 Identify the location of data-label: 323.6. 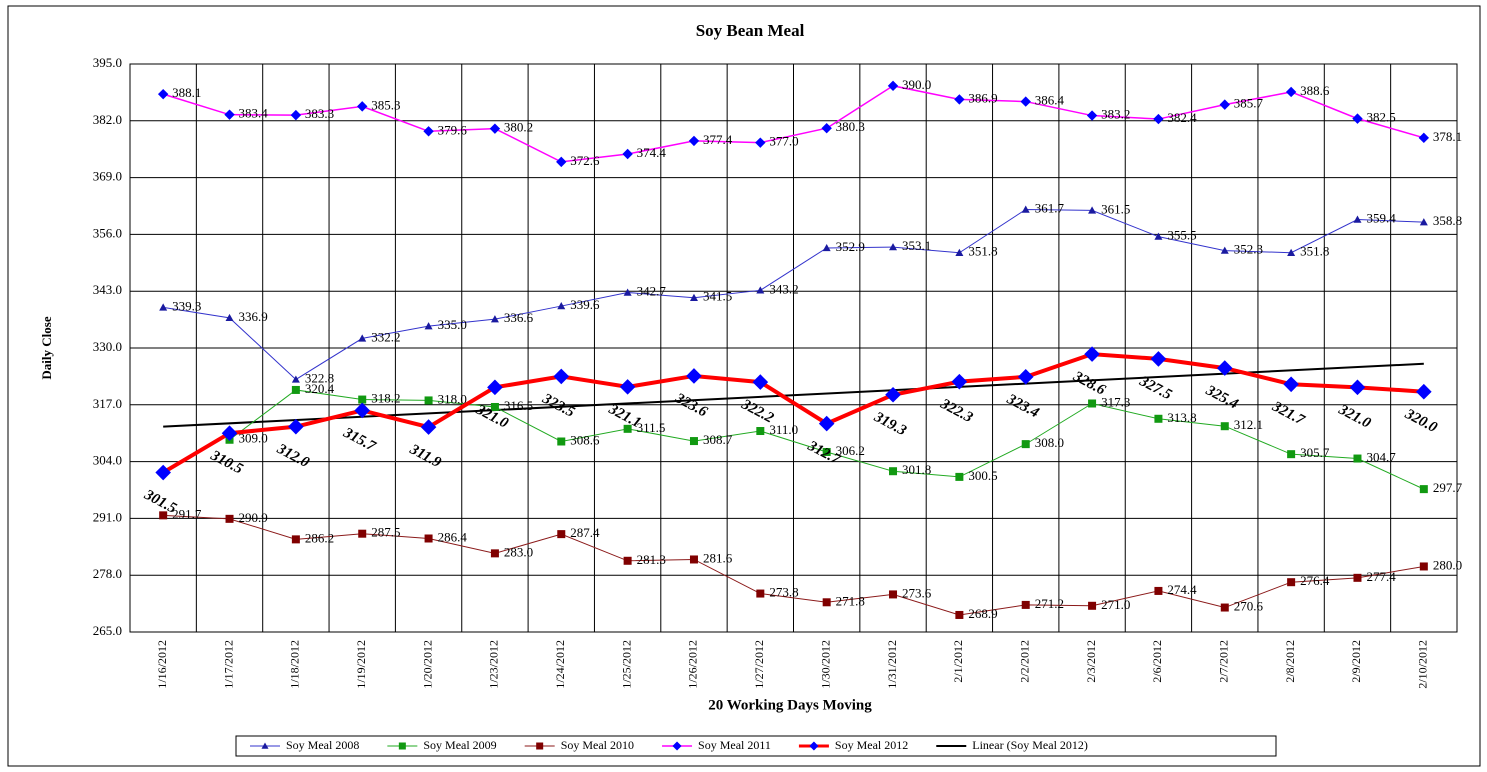
(691, 405).